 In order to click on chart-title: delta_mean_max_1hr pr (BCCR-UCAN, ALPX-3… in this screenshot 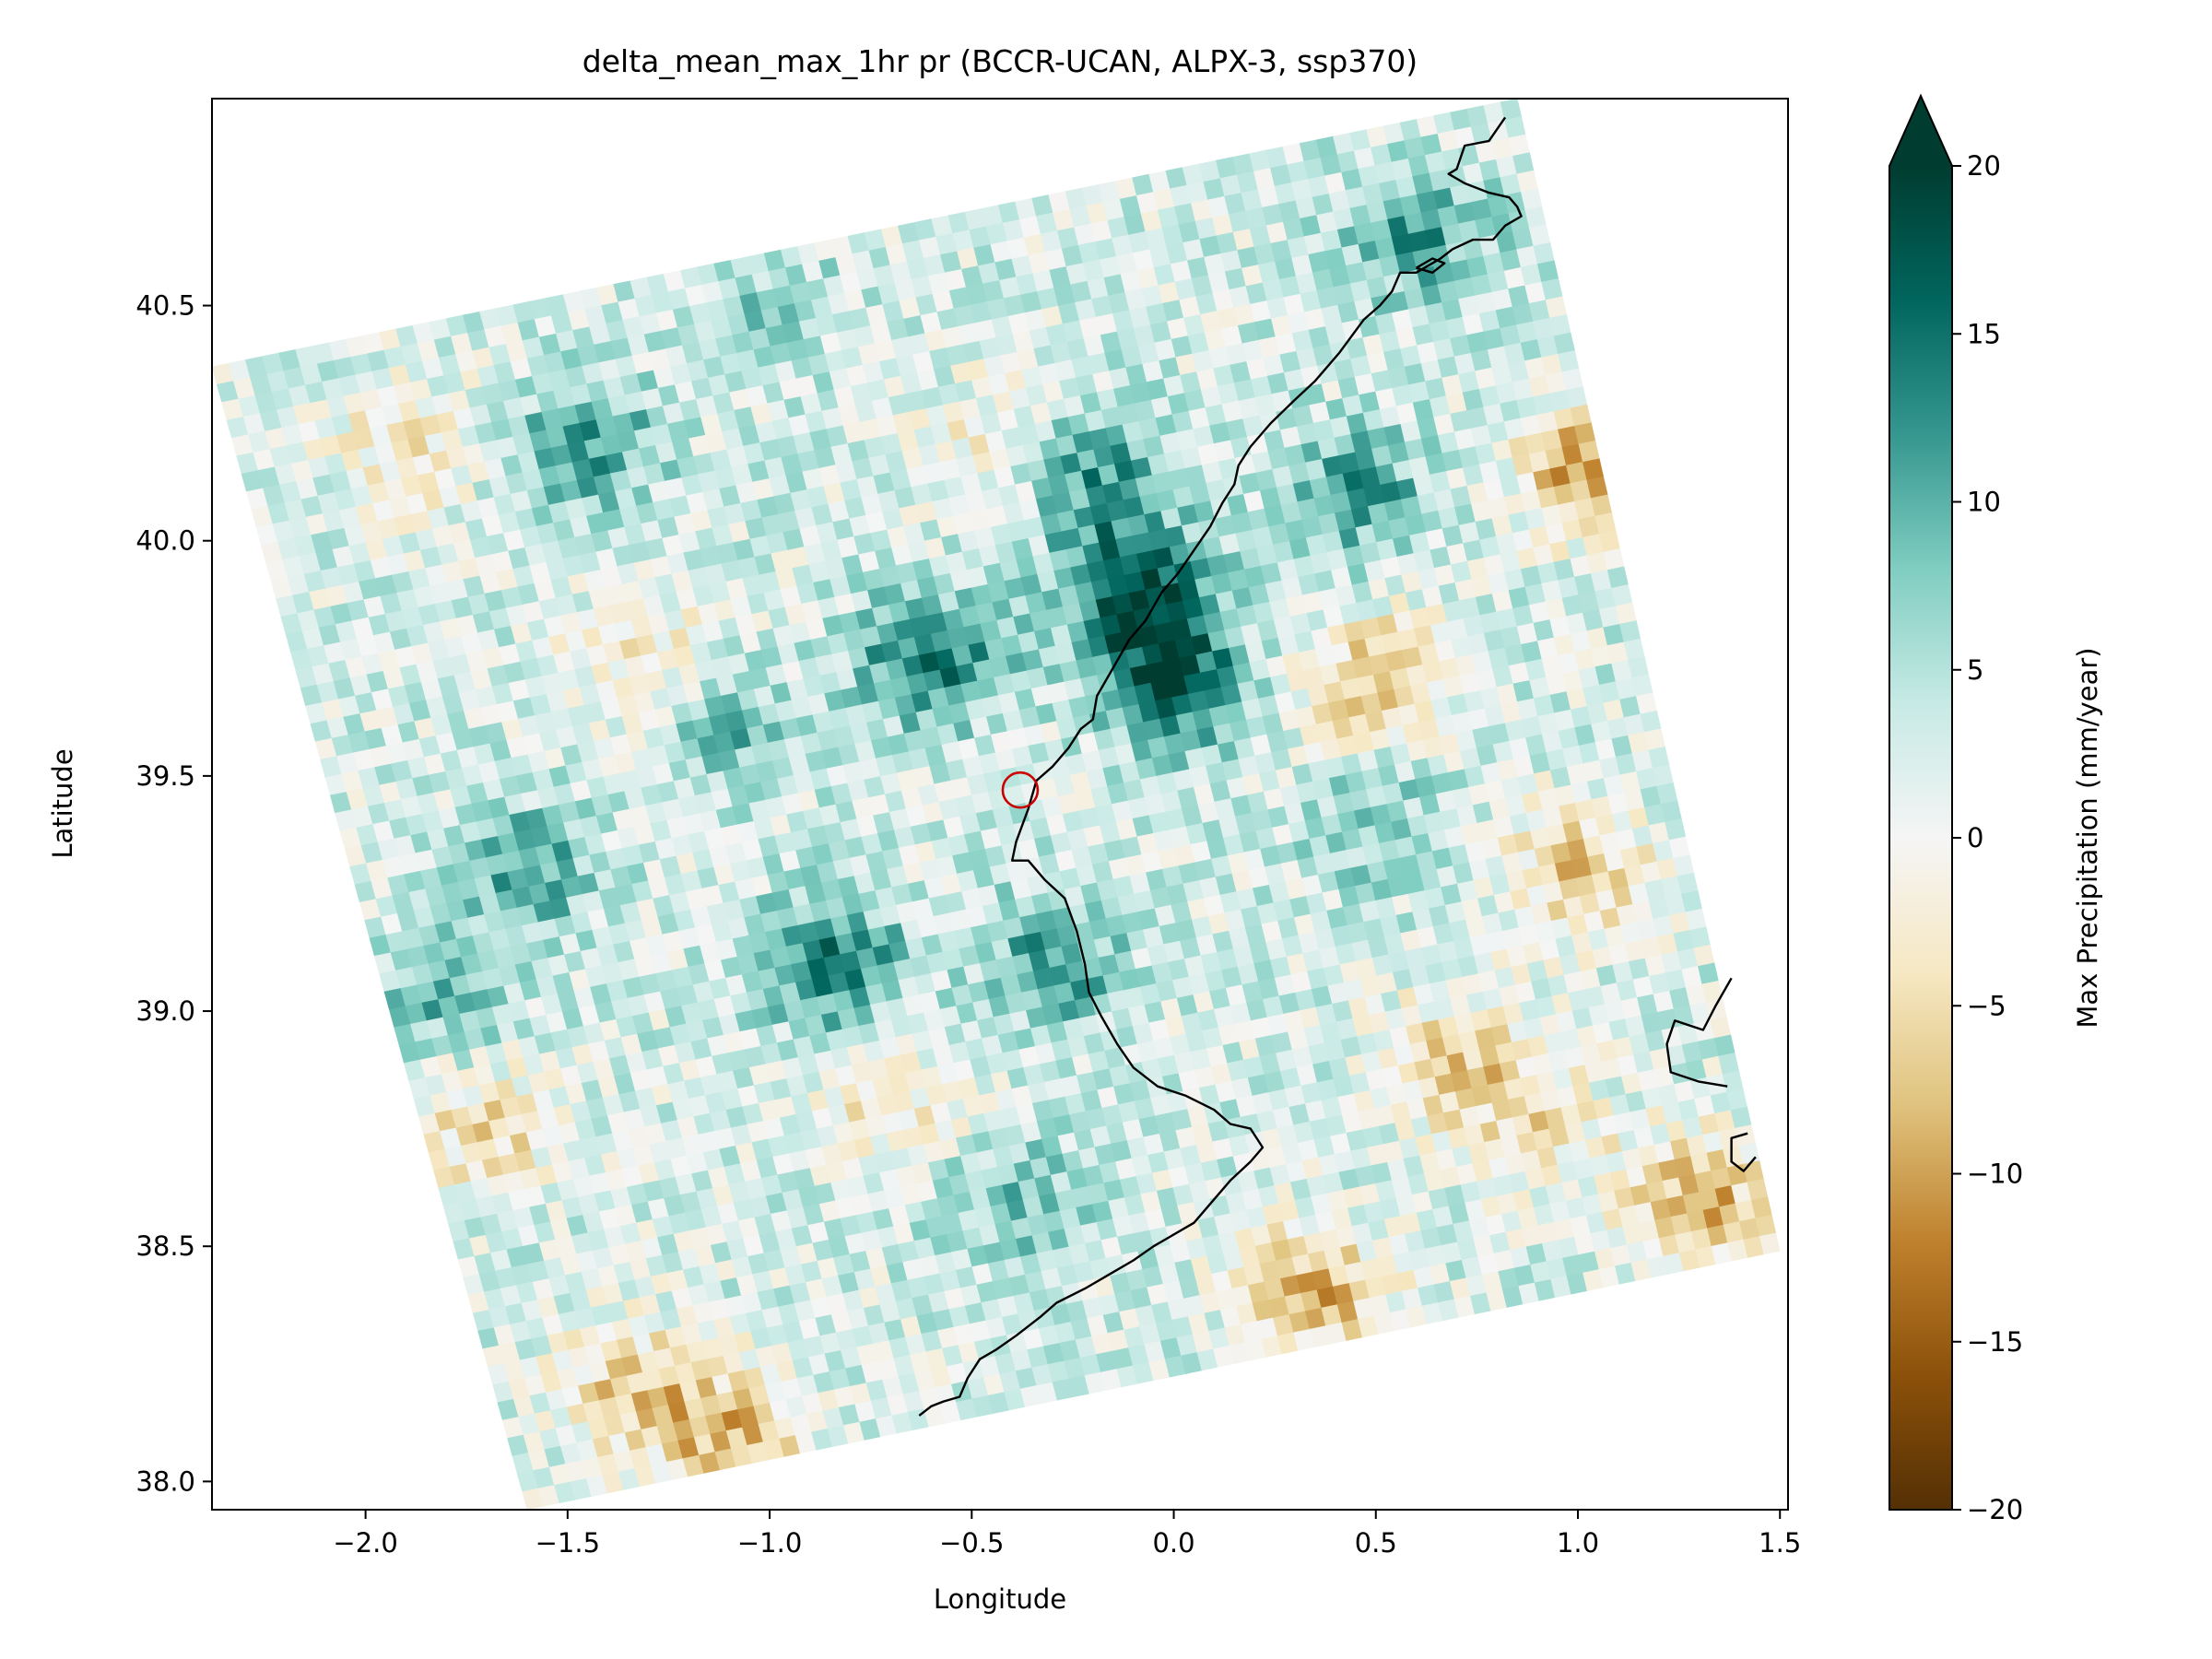, I will do `click(1000, 61)`.